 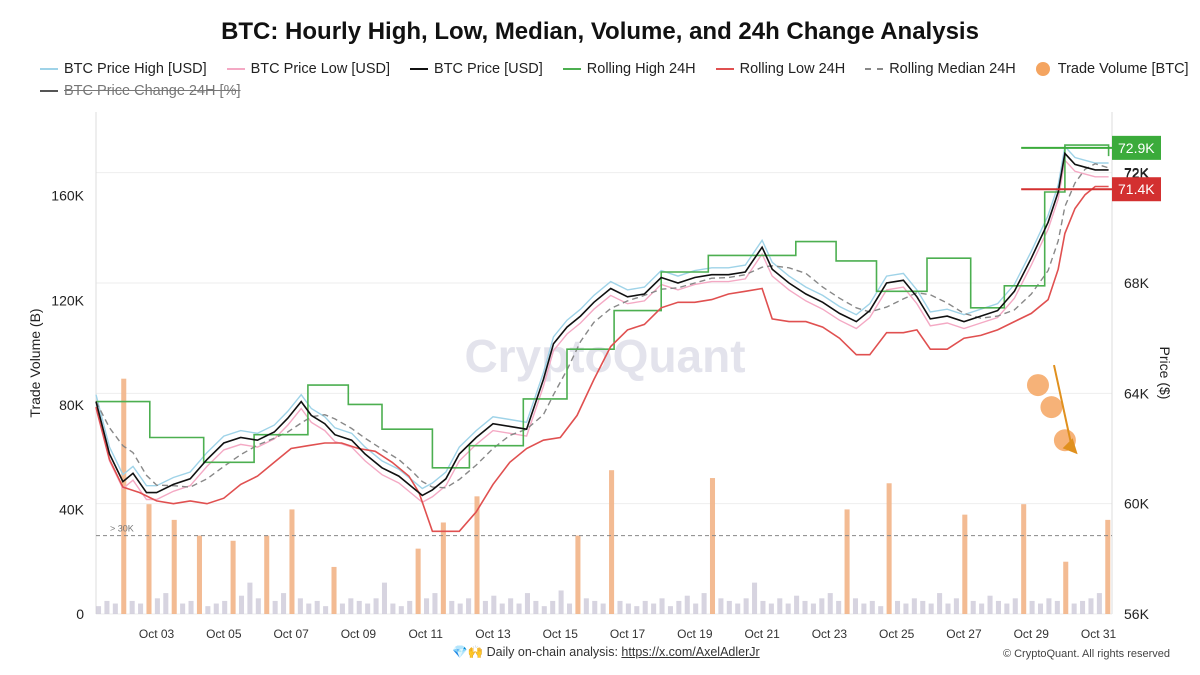 What do you see at coordinates (1165, 373) in the screenshot?
I see `right-axis-label: Price ($)` at bounding box center [1165, 373].